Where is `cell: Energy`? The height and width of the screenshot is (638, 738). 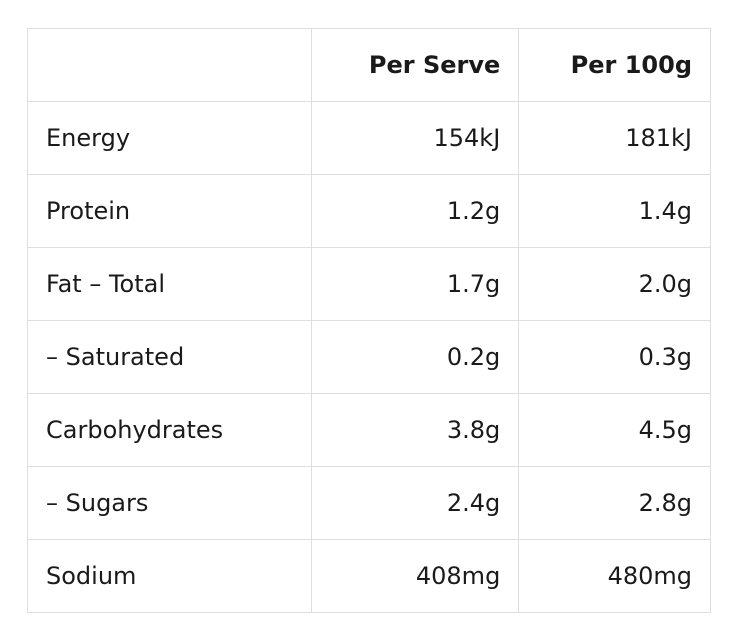 cell: Energy is located at coordinates (169, 138).